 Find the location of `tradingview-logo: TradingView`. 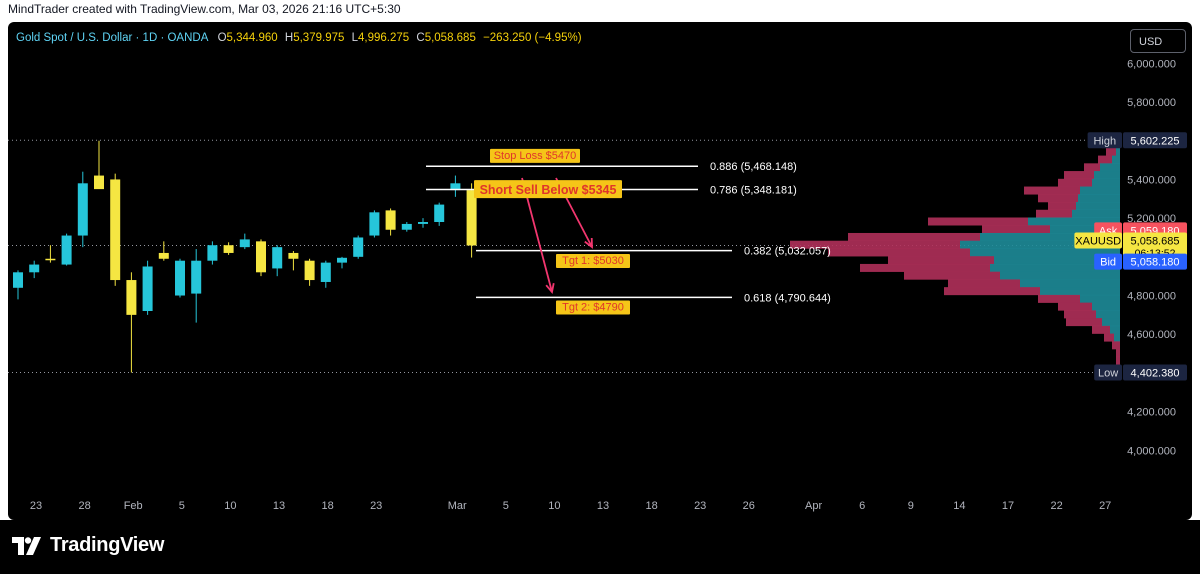

tradingview-logo: TradingView is located at coordinates (88, 545).